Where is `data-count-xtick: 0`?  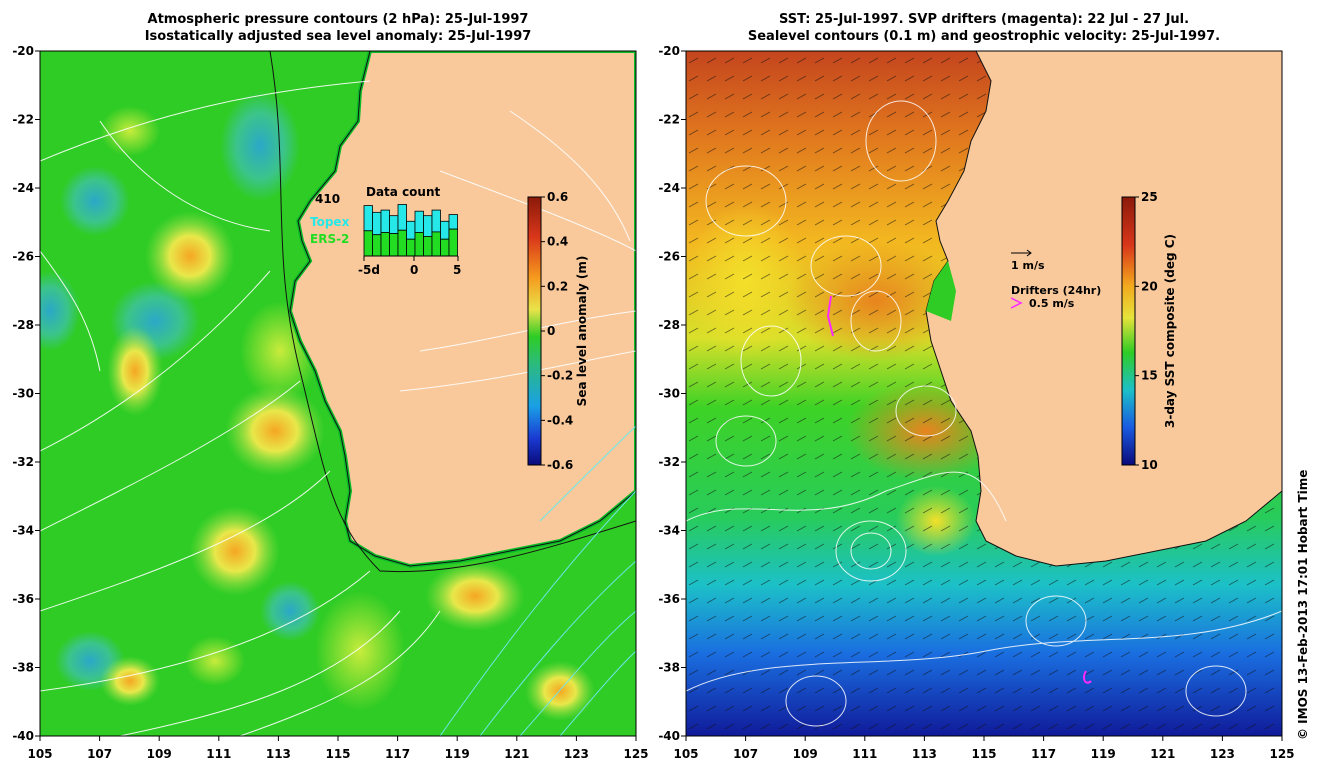 data-count-xtick: 0 is located at coordinates (414, 270).